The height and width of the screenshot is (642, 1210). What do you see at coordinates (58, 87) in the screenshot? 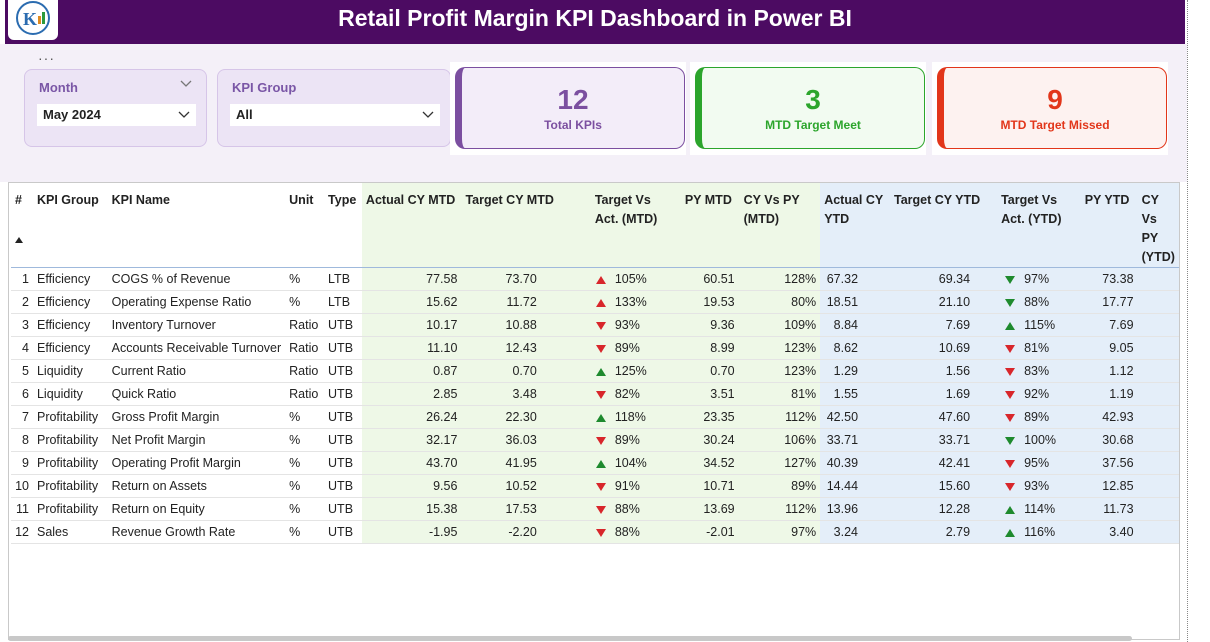
I see `slicer-label: Month` at bounding box center [58, 87].